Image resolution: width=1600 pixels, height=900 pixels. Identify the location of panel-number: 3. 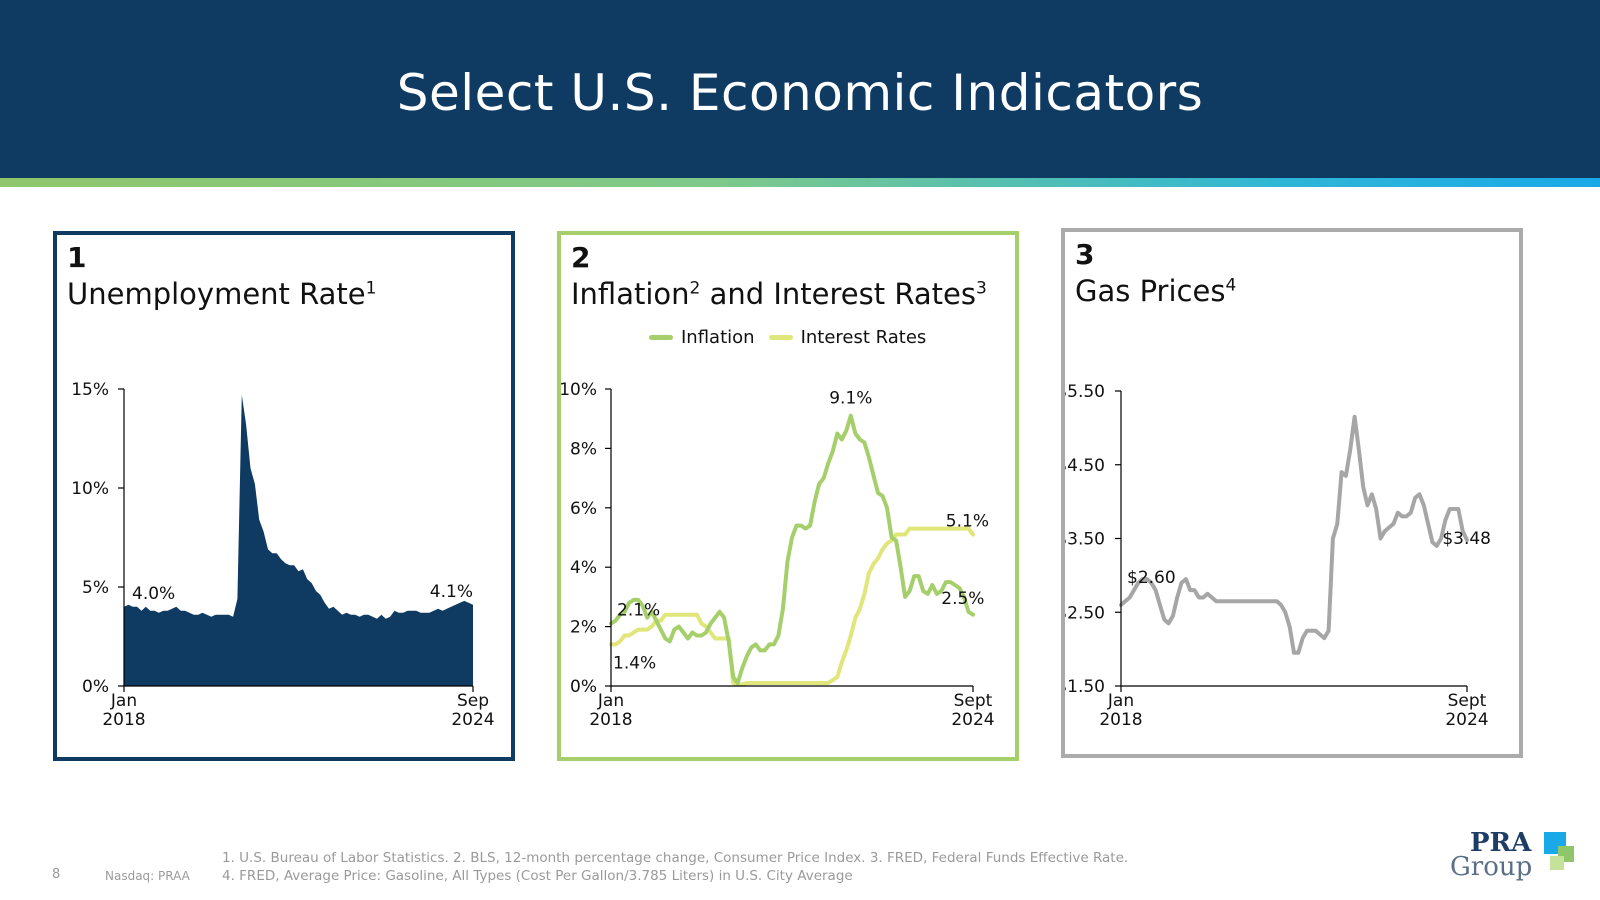
(1085, 254).